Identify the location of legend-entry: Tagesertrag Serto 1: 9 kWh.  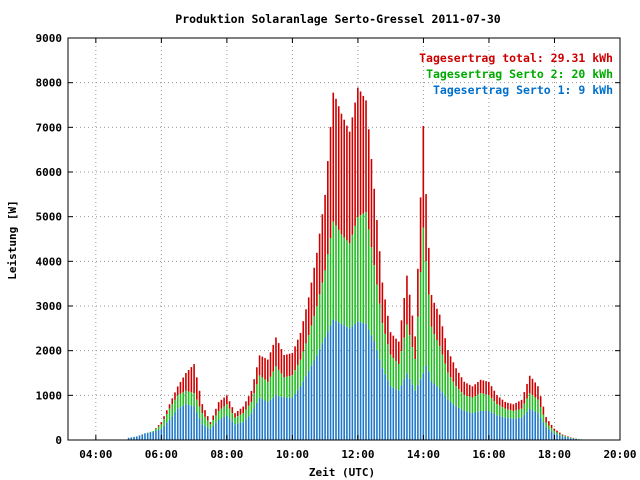
(523, 90).